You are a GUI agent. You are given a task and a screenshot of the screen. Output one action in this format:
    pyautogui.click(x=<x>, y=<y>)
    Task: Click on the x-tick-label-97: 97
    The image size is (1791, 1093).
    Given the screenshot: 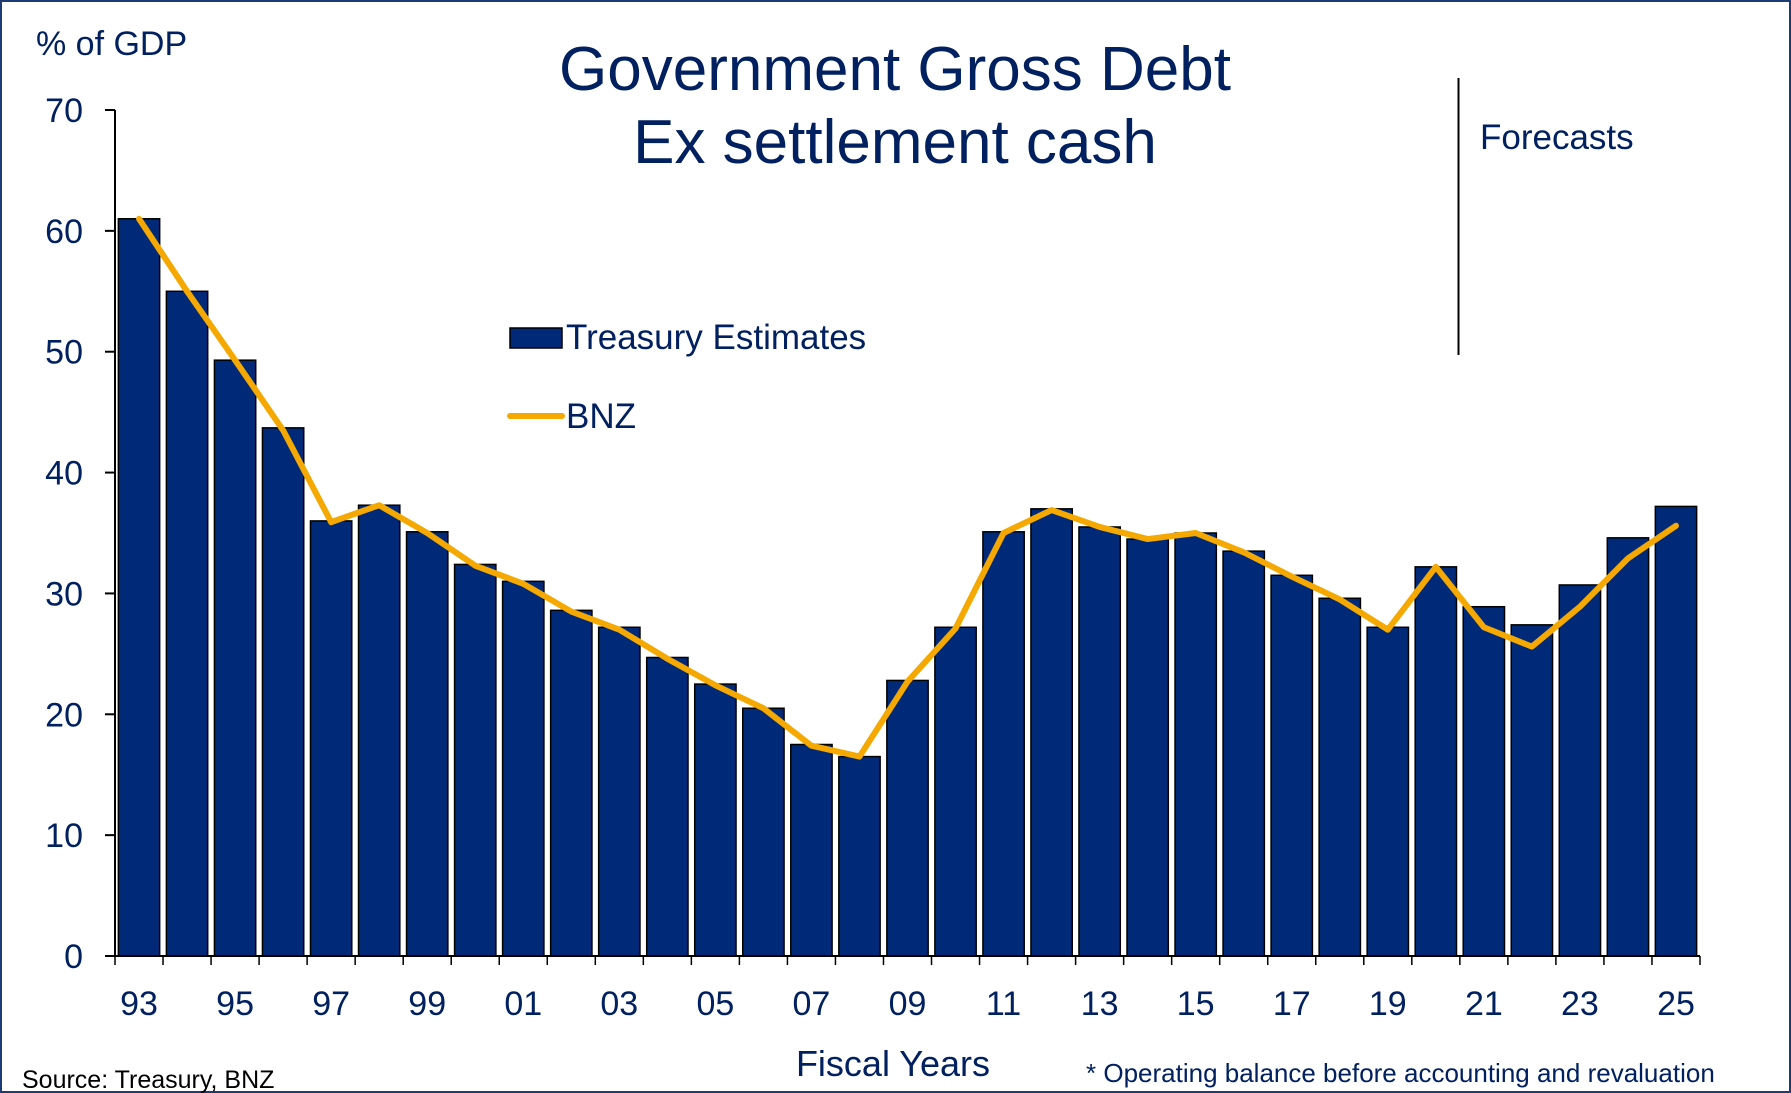 What is the action you would take?
    pyautogui.click(x=331, y=1004)
    